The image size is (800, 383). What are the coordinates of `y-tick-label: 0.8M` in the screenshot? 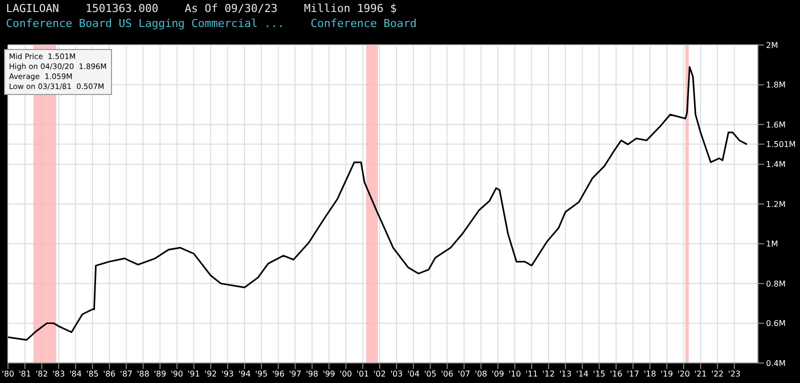 It's located at (776, 283).